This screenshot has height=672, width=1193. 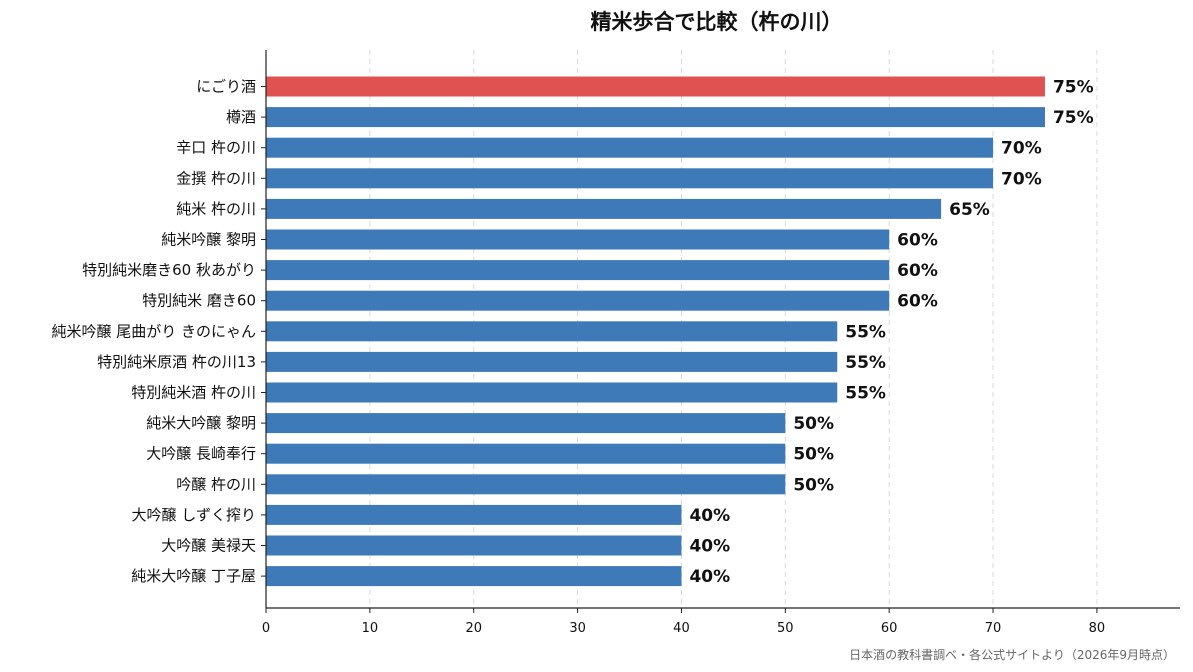 I want to click on category-label: 大吟醸 美禄天, so click(x=208, y=546).